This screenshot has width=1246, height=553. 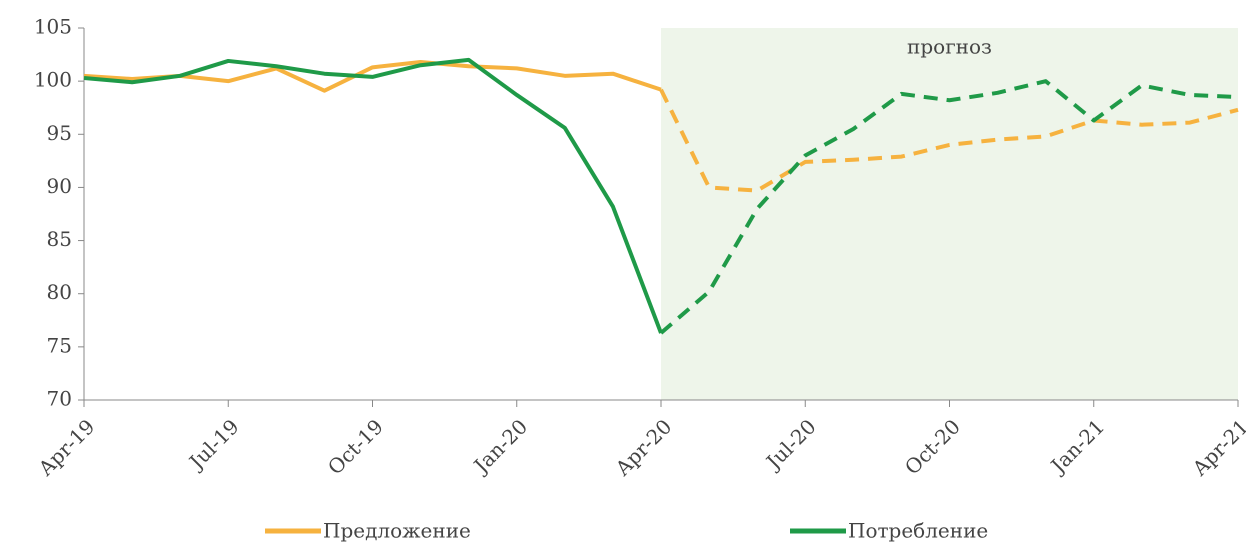 I want to click on legend-label: Предложение, so click(x=397, y=531).